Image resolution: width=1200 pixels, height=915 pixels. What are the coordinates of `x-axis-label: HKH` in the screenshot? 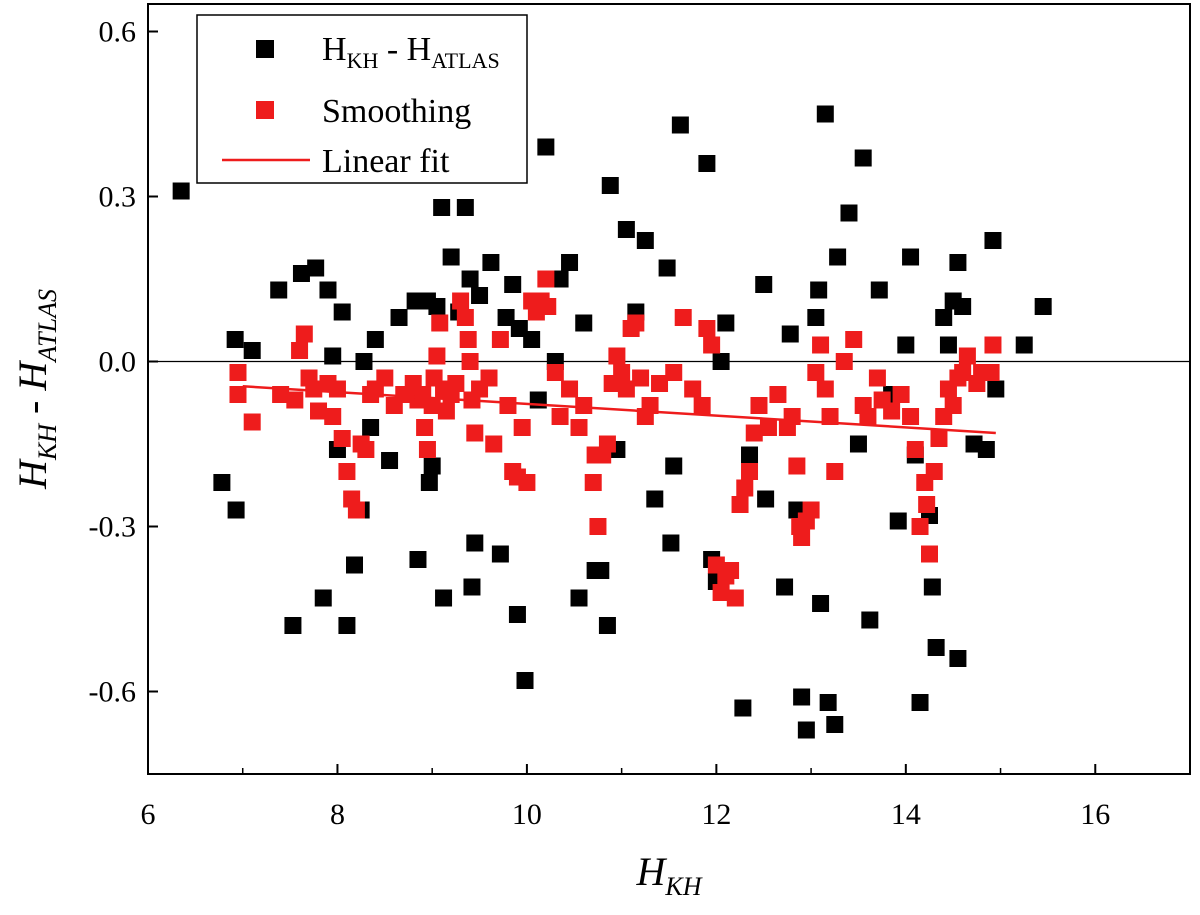 It's located at (668, 875).